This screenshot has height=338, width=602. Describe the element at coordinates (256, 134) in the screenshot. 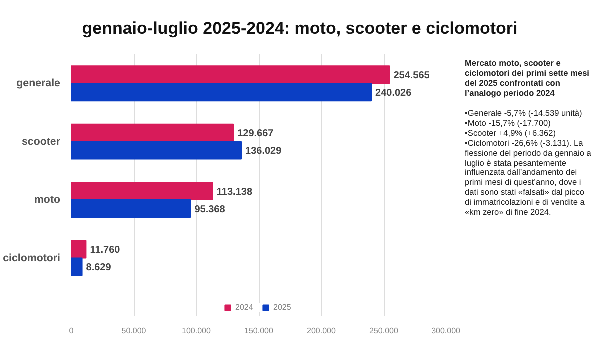

I see `data-label: 129.667` at that location.